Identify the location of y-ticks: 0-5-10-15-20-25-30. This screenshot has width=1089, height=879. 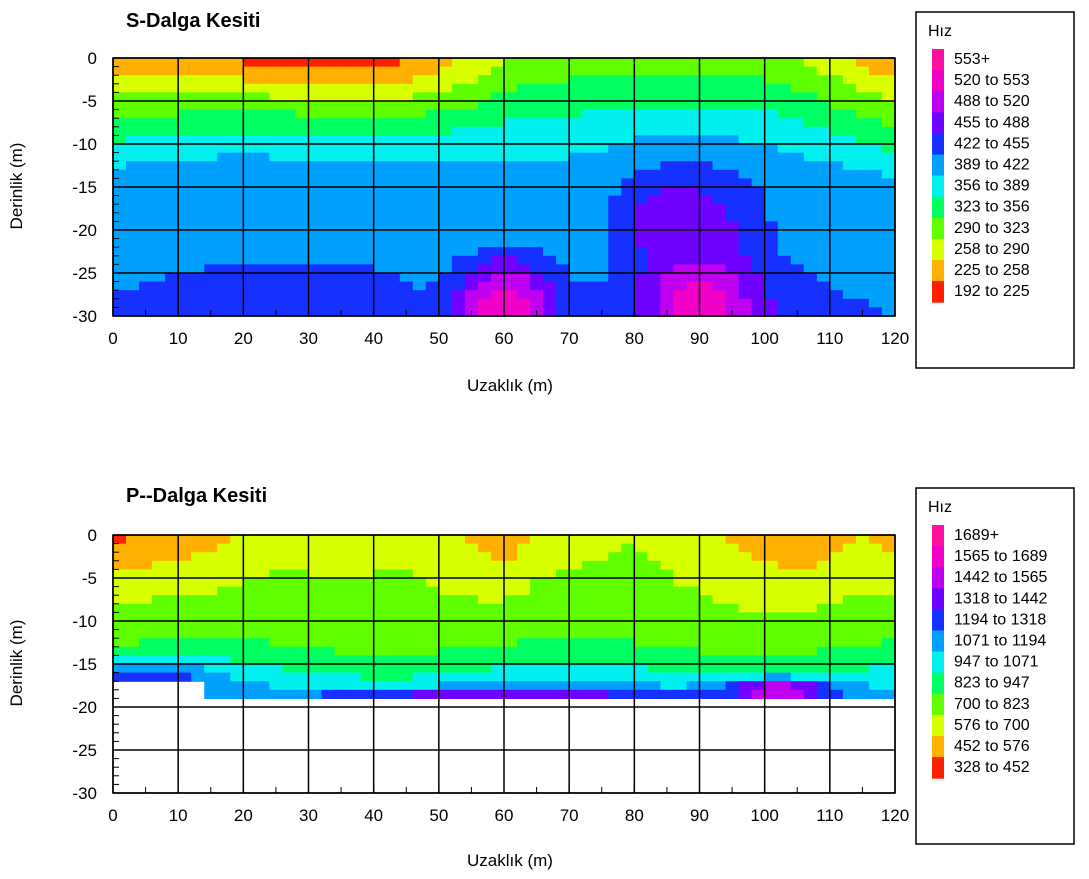
(97, 187).